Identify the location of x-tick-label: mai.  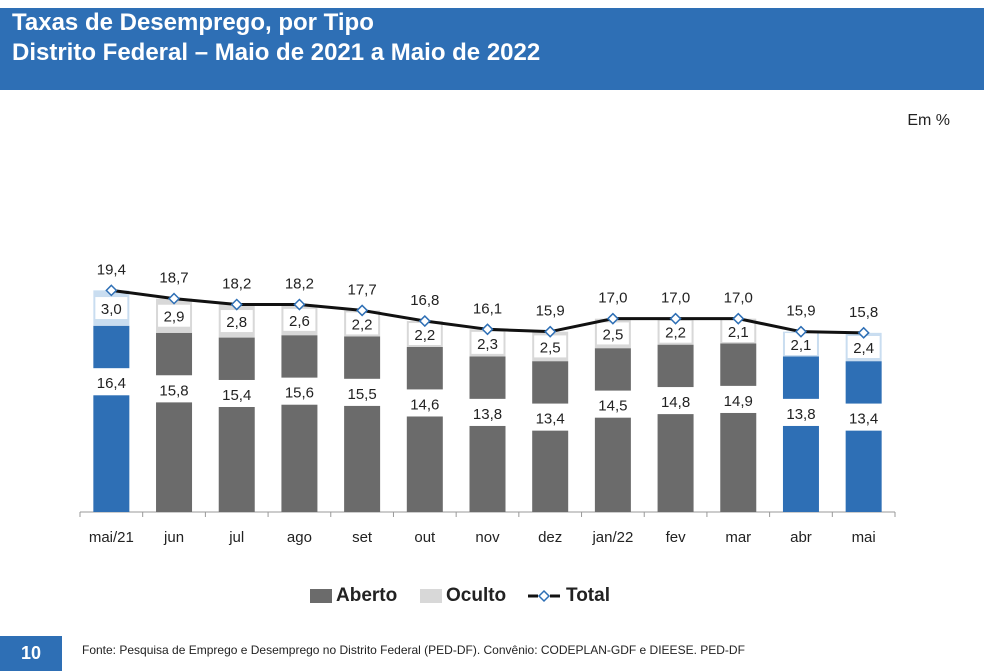
(864, 537).